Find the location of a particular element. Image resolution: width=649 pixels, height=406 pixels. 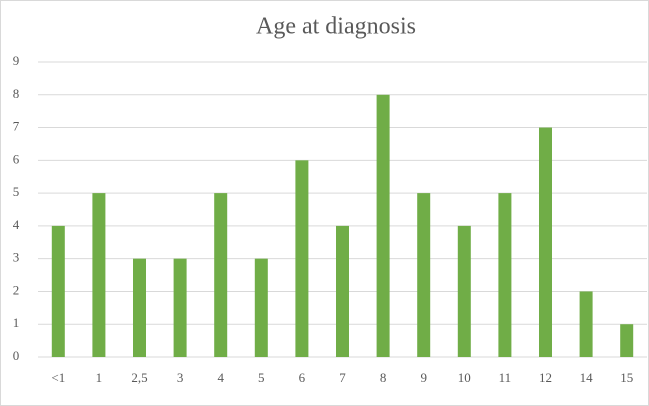

x-tick-label: 8 is located at coordinates (383, 377).